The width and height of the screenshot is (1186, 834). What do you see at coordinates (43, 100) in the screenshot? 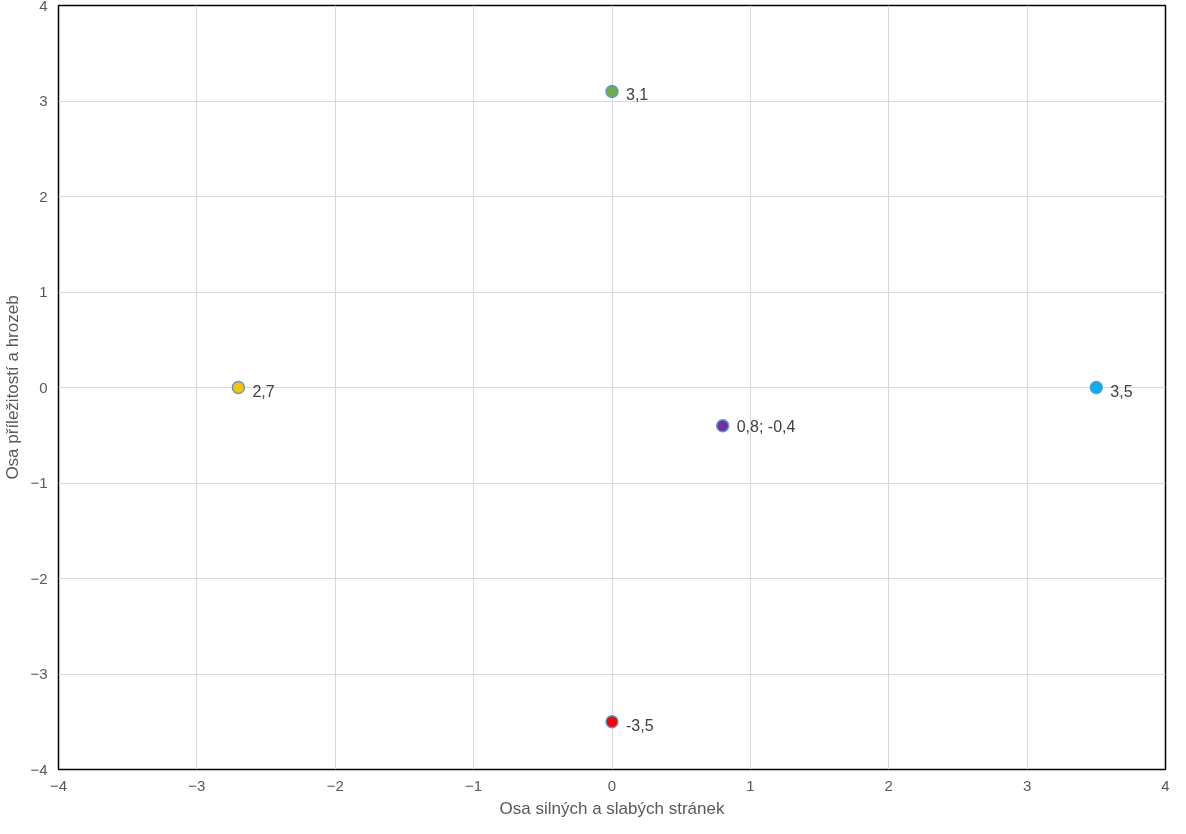
I see `y-tick-label: 3` at bounding box center [43, 100].